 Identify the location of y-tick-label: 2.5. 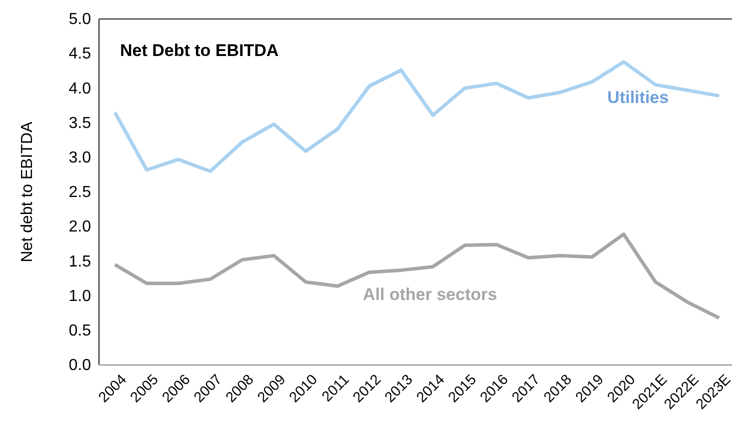
(80, 193).